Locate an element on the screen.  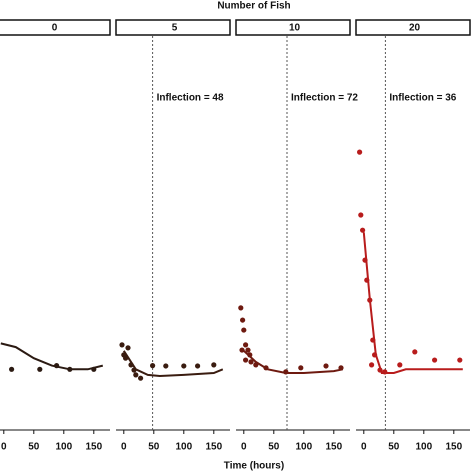
strip-label: 5 is located at coordinates (175, 28).